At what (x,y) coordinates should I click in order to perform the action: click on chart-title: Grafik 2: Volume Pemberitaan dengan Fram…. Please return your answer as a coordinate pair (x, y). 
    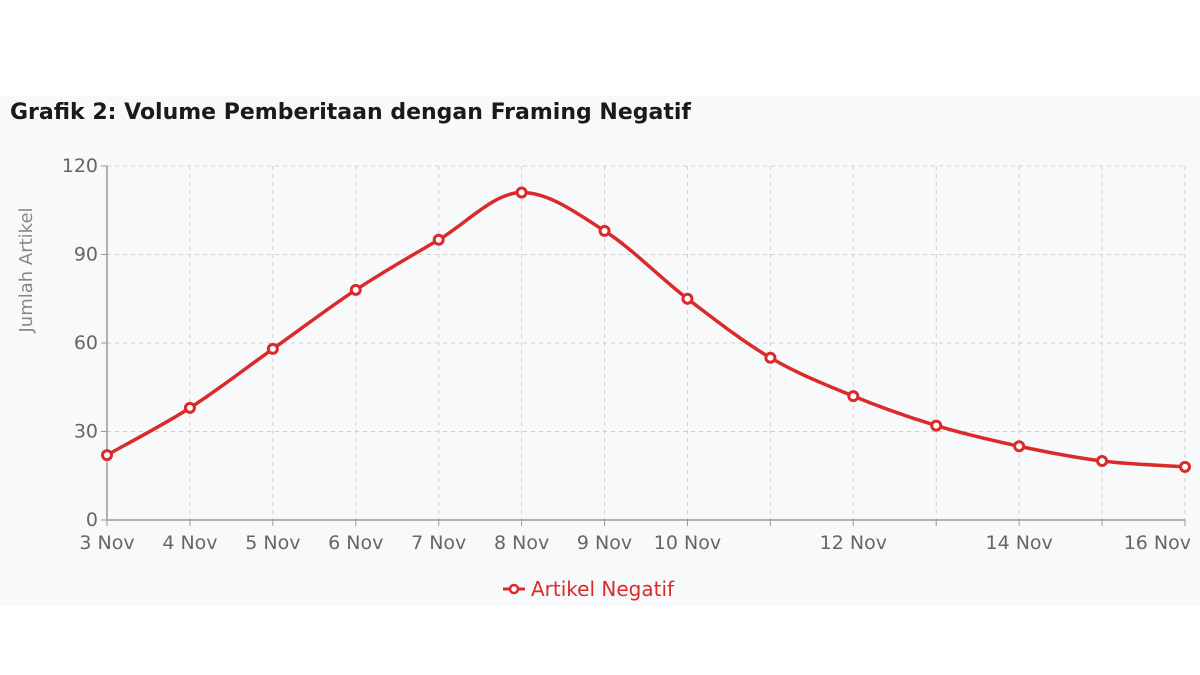
    Looking at the image, I should click on (350, 112).